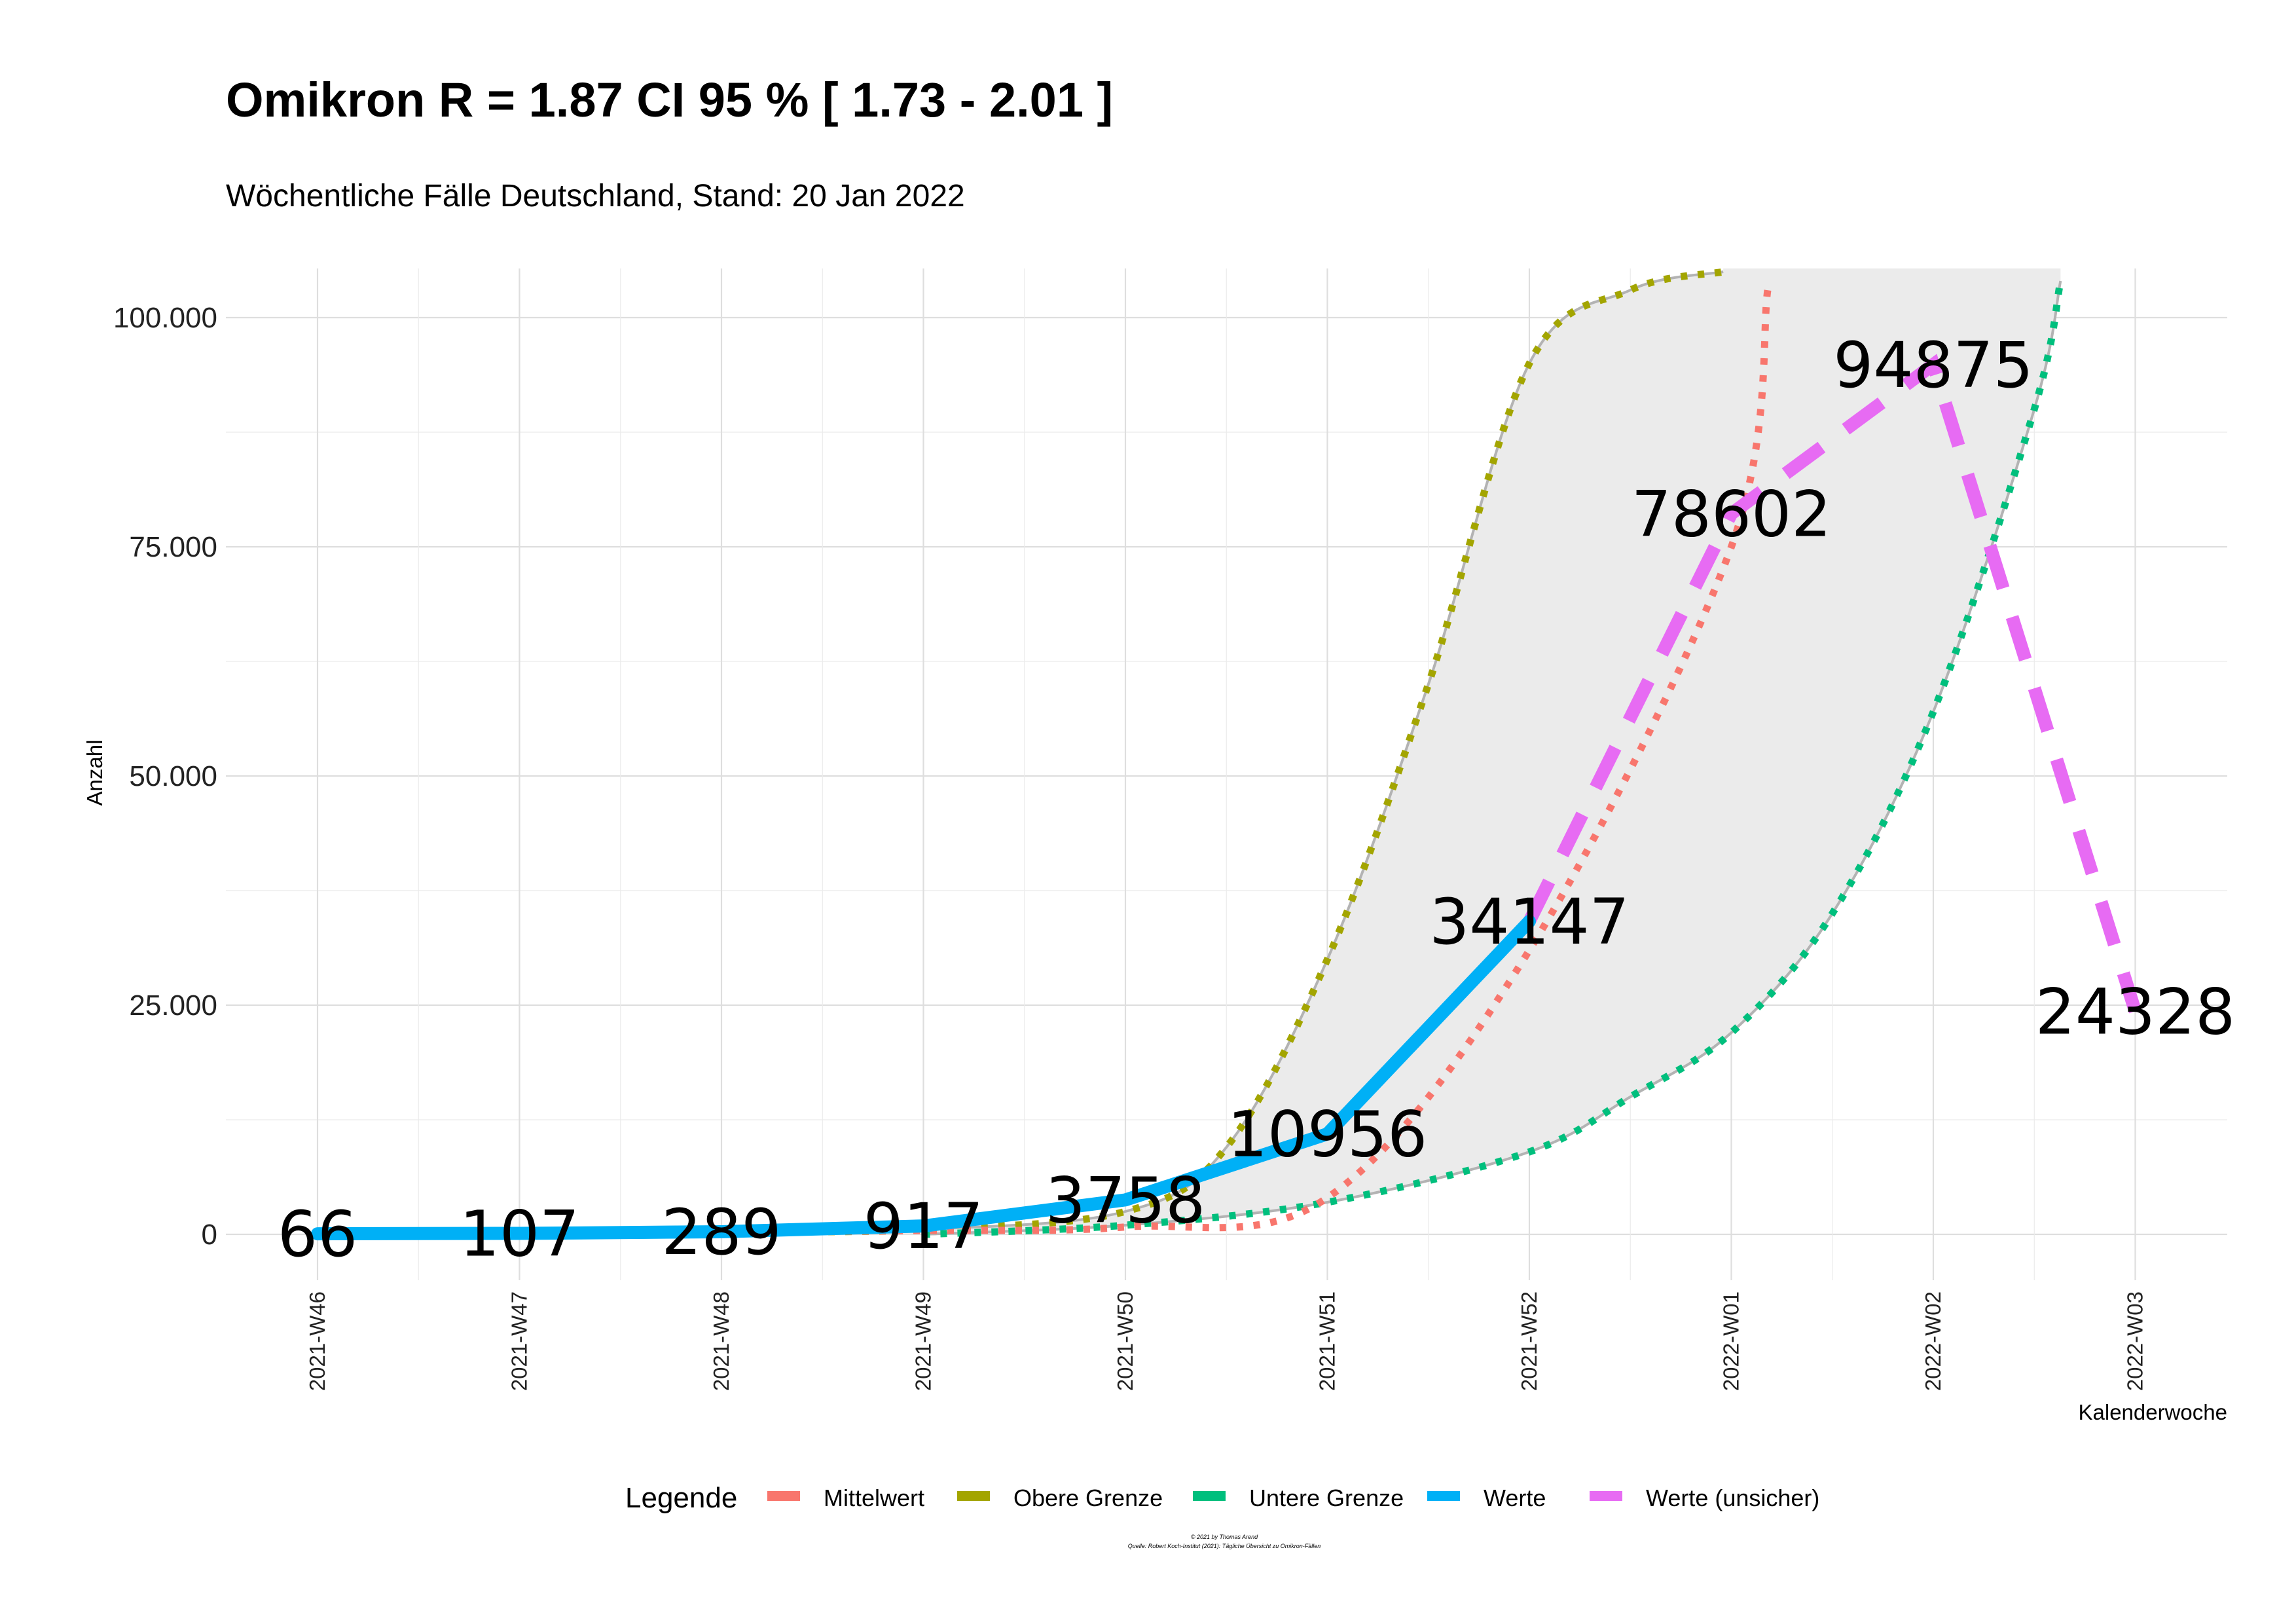 The image size is (2296, 1624). Describe the element at coordinates (1529, 1341) in the screenshot. I see `x-tick-label: 2021-W52` at that location.